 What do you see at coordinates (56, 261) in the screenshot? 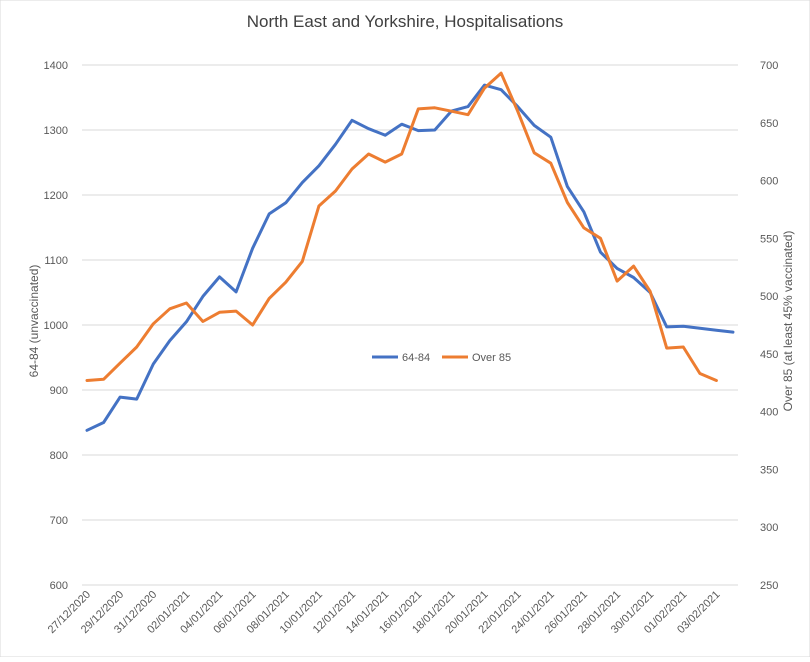
I see `left-tick-label: 1100` at bounding box center [56, 261].